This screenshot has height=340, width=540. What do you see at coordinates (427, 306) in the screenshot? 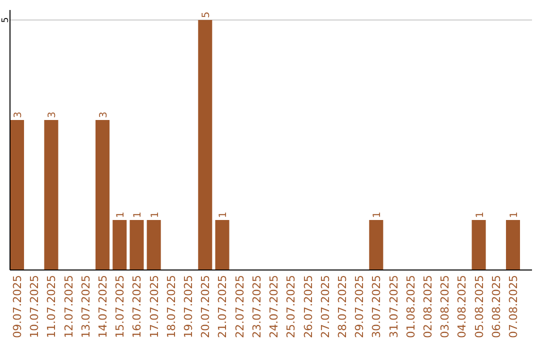
I see `x-tick-label: 02.08.2025` at bounding box center [427, 306].